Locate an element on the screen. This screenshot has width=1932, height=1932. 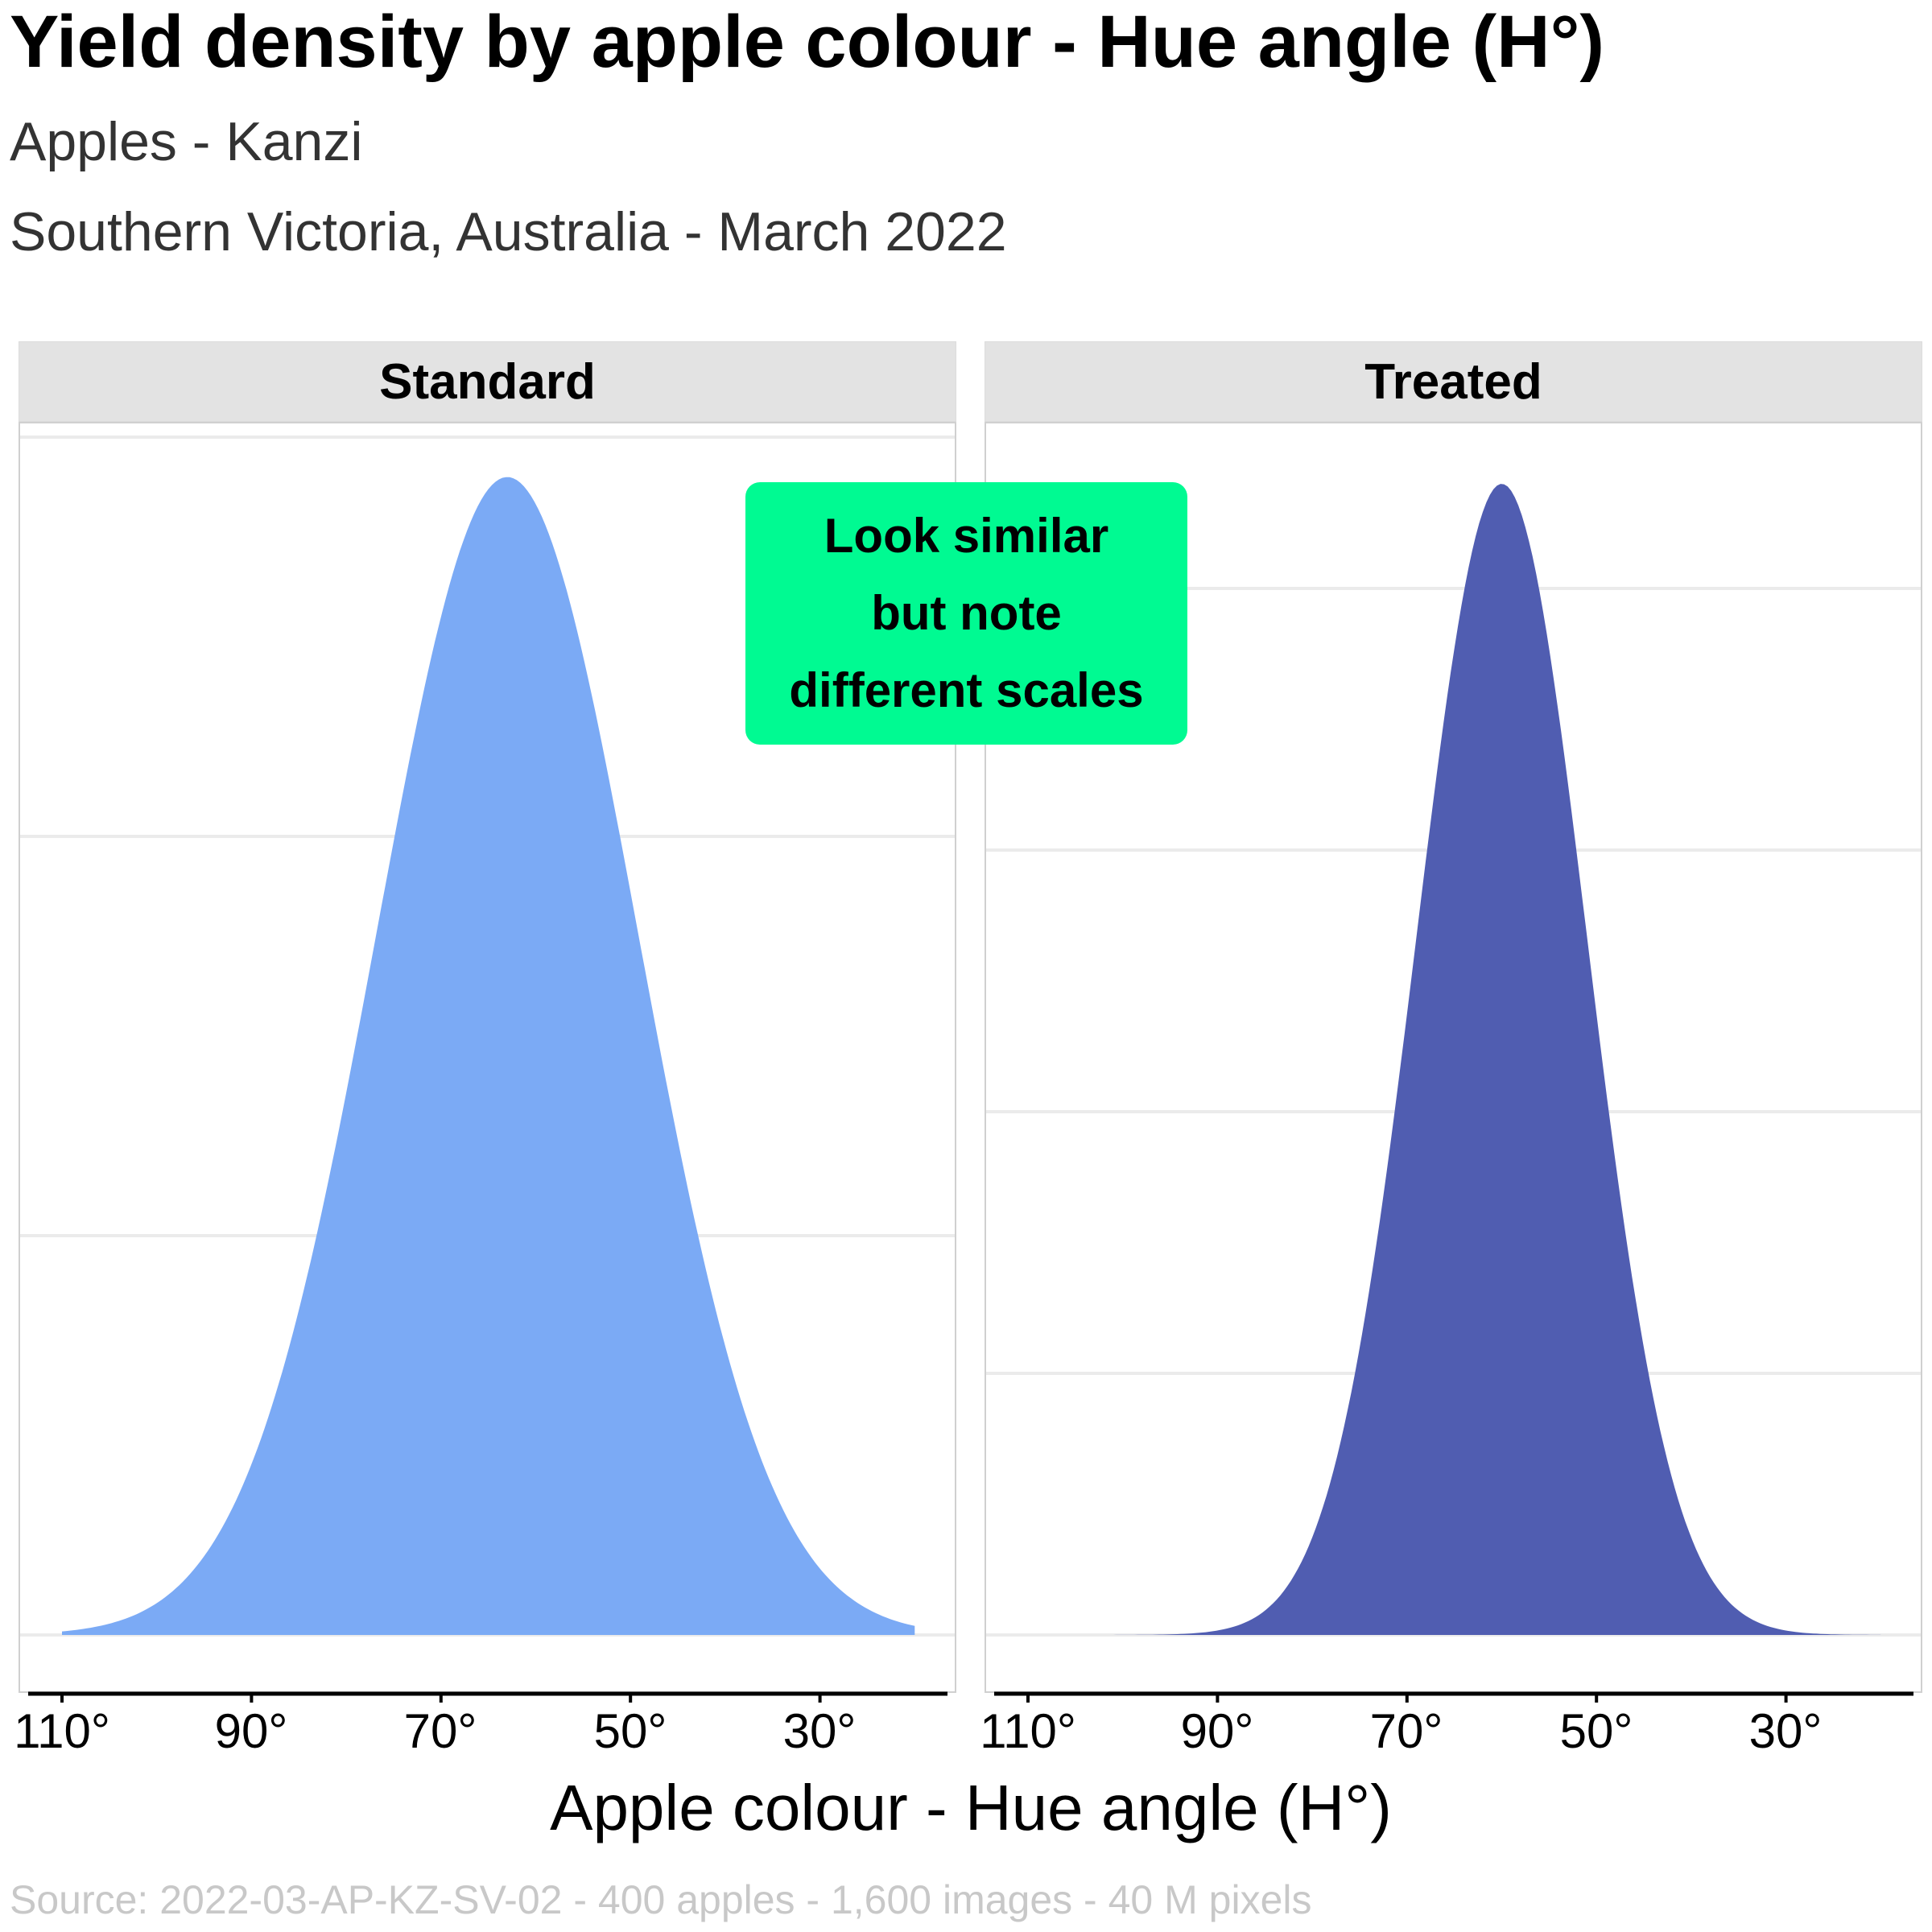
x-axis-title: Apple colour - Hue angle (H°) is located at coordinates (971, 1807).